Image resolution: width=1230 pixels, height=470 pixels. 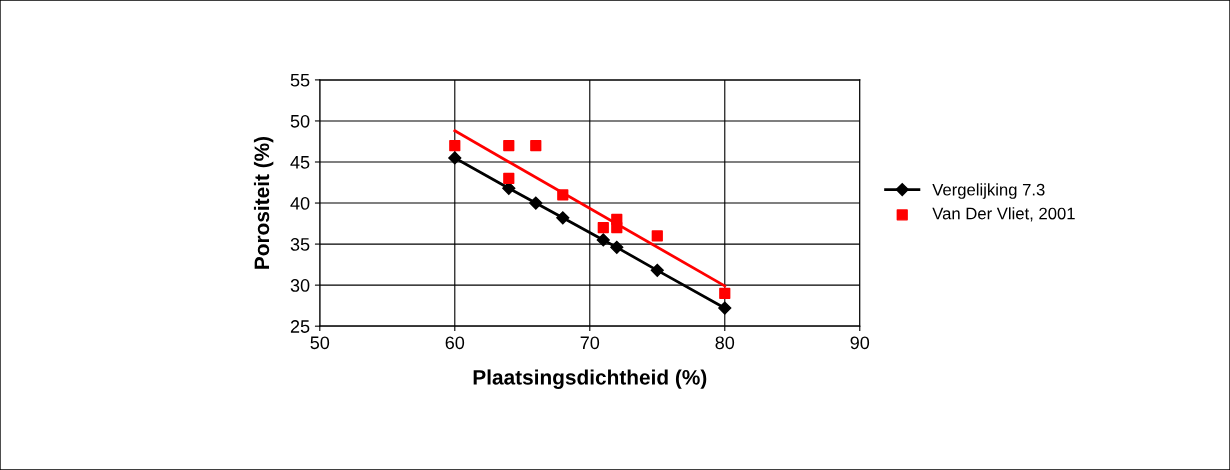 I want to click on x-tick-label: 50, so click(x=320, y=343).